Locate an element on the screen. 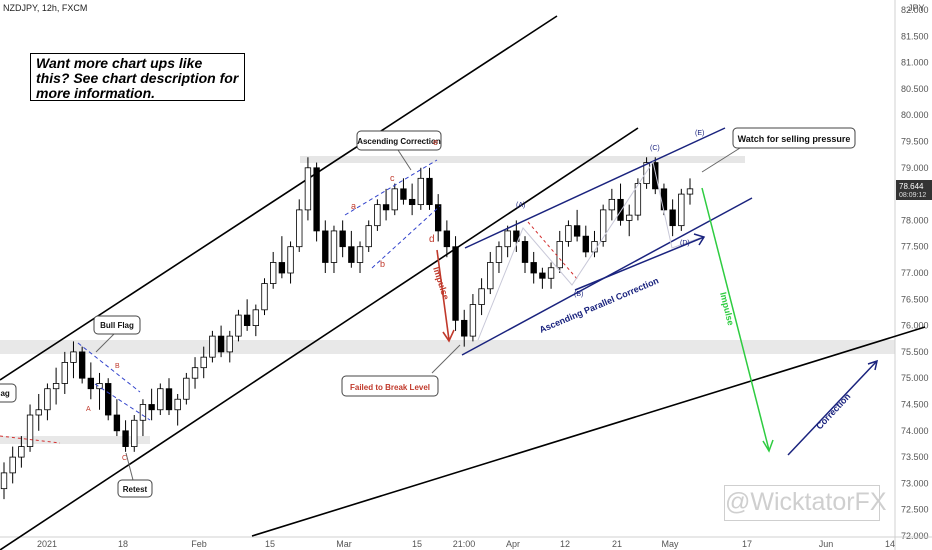  sub-e: e is located at coordinates (435, 142).